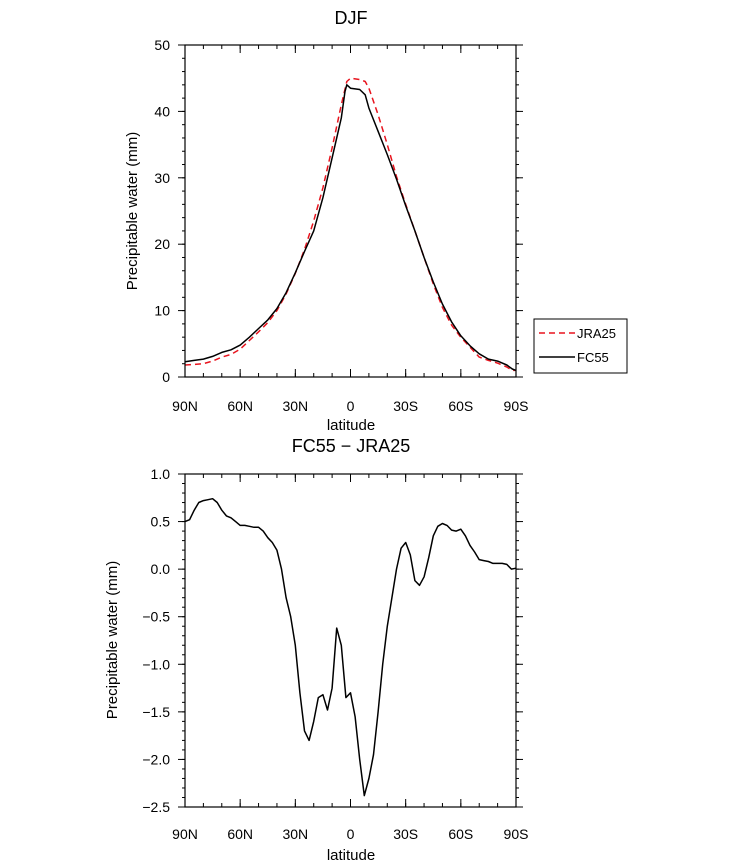 Image resolution: width=733 pixels, height=866 pixels. What do you see at coordinates (156, 712) in the screenshot?
I see `y-tick-label: −1.5` at bounding box center [156, 712].